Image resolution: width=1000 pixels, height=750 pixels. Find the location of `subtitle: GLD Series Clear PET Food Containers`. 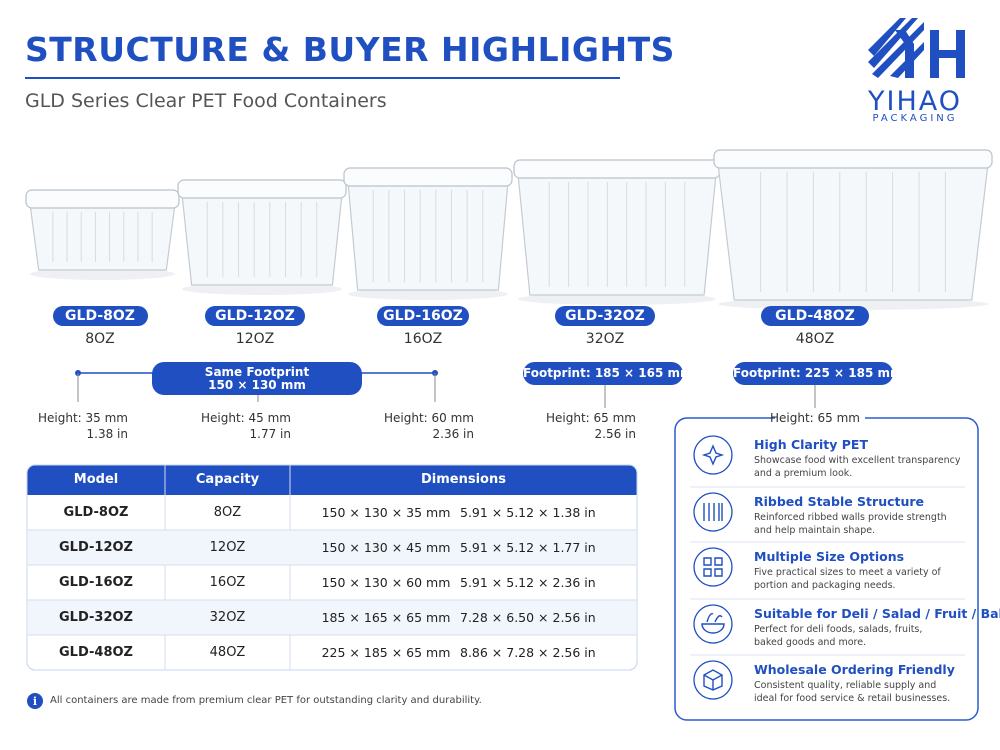

subtitle: GLD Series Clear PET Food Containers is located at coordinates (206, 101).